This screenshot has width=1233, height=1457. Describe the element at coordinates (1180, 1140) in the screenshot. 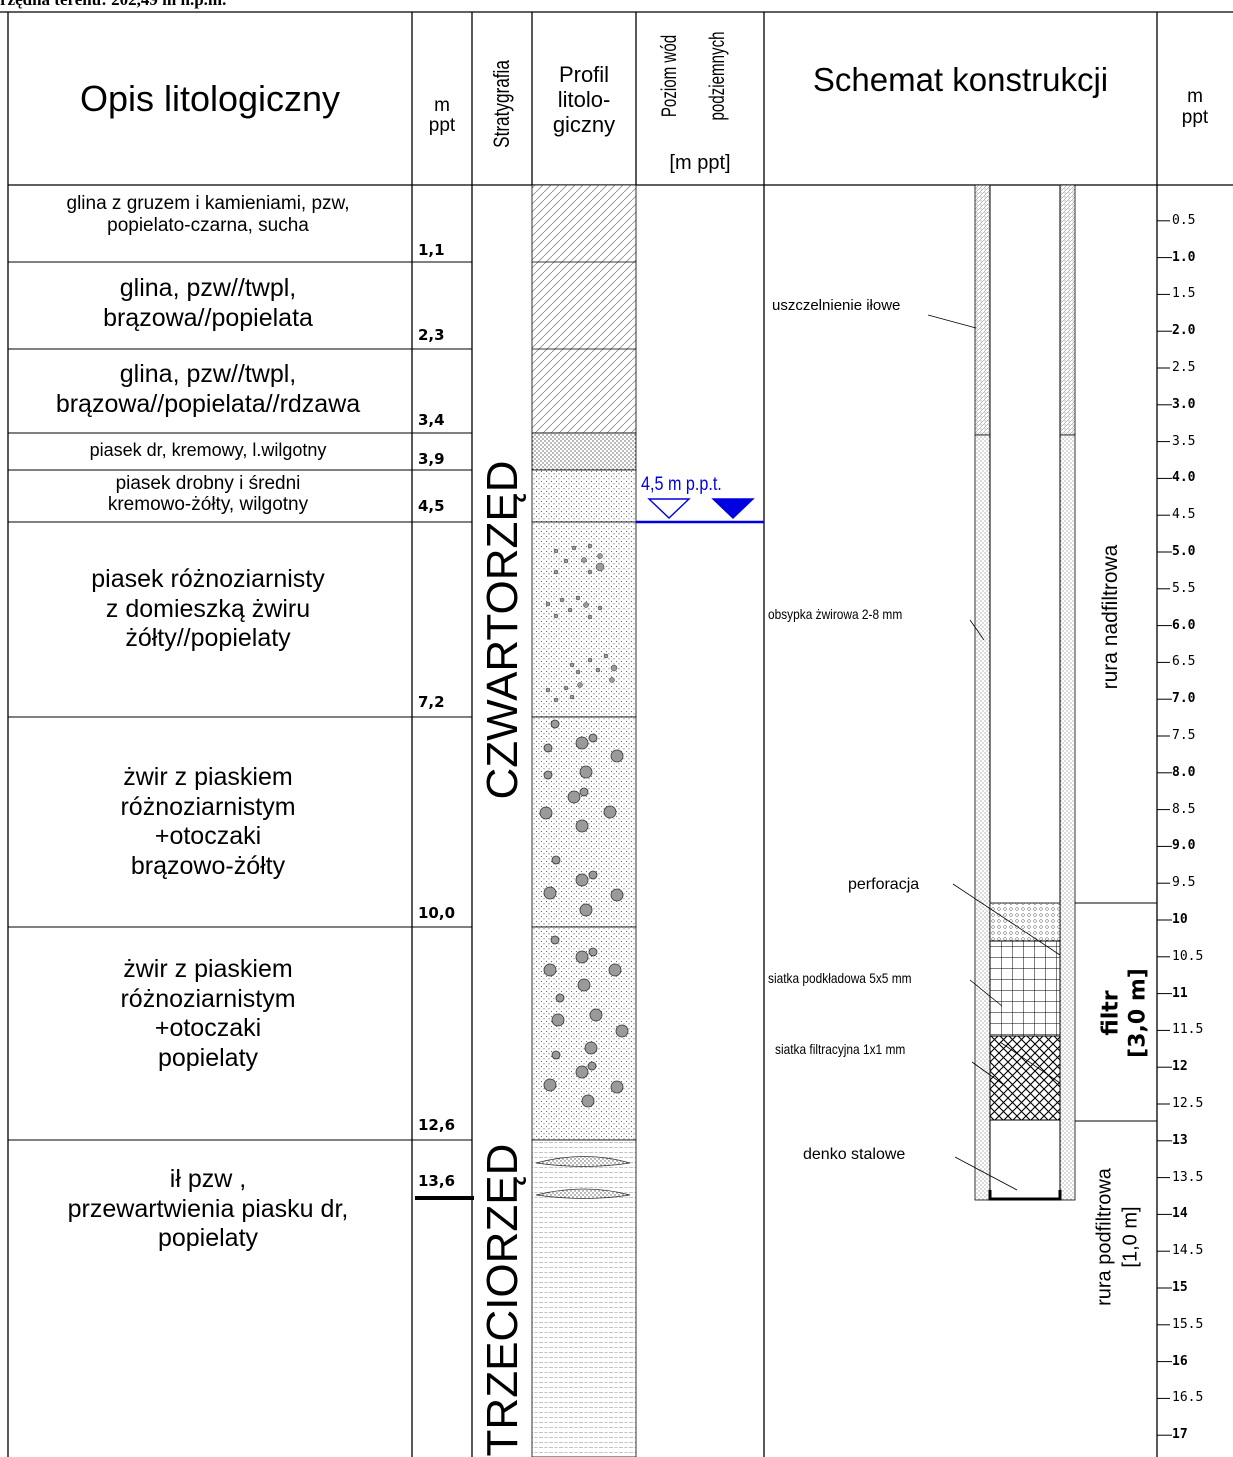

I see `scale-tick-label: 13` at that location.